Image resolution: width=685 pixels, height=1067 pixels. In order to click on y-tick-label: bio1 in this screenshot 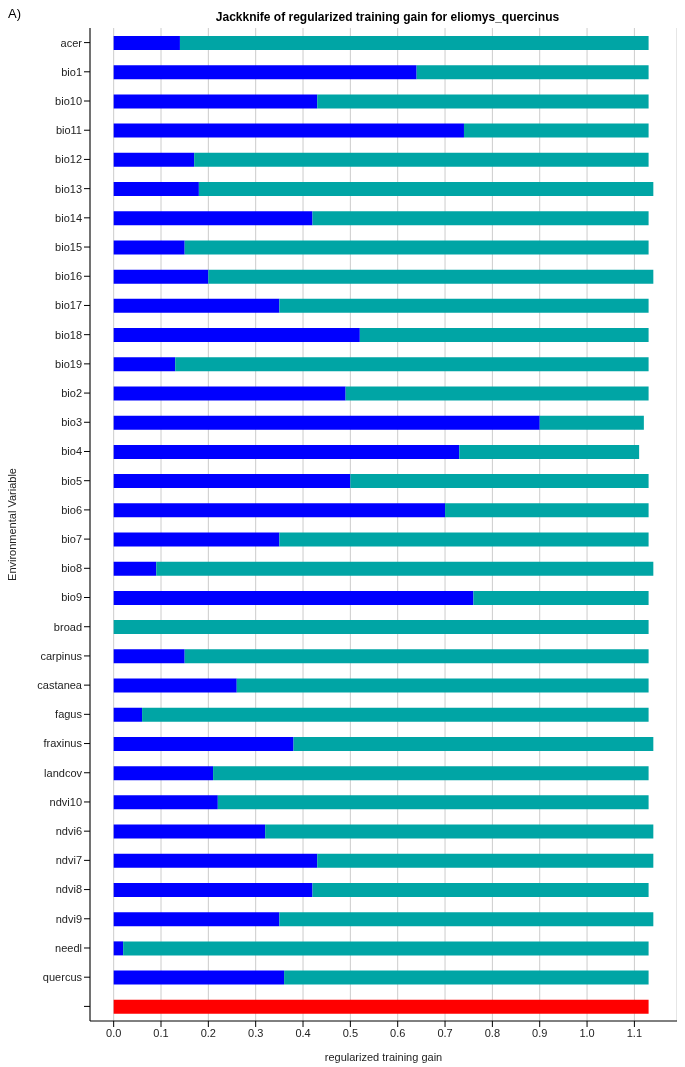, I will do `click(71, 71)`.